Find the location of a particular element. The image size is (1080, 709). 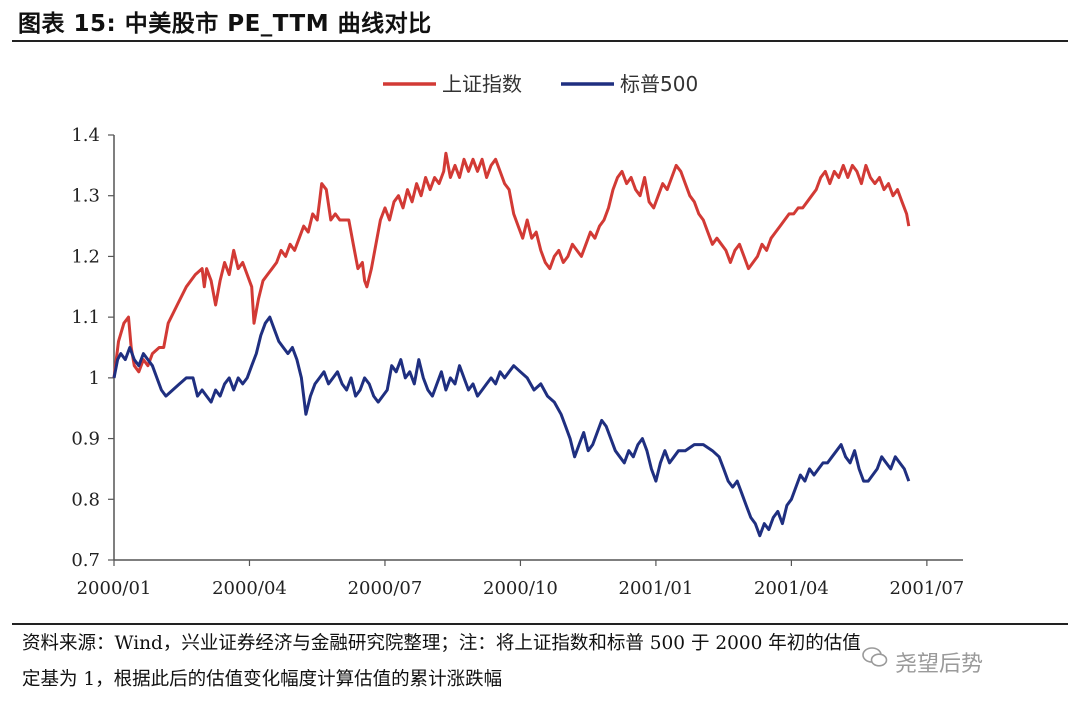

wechat-icon is located at coordinates (875, 657).